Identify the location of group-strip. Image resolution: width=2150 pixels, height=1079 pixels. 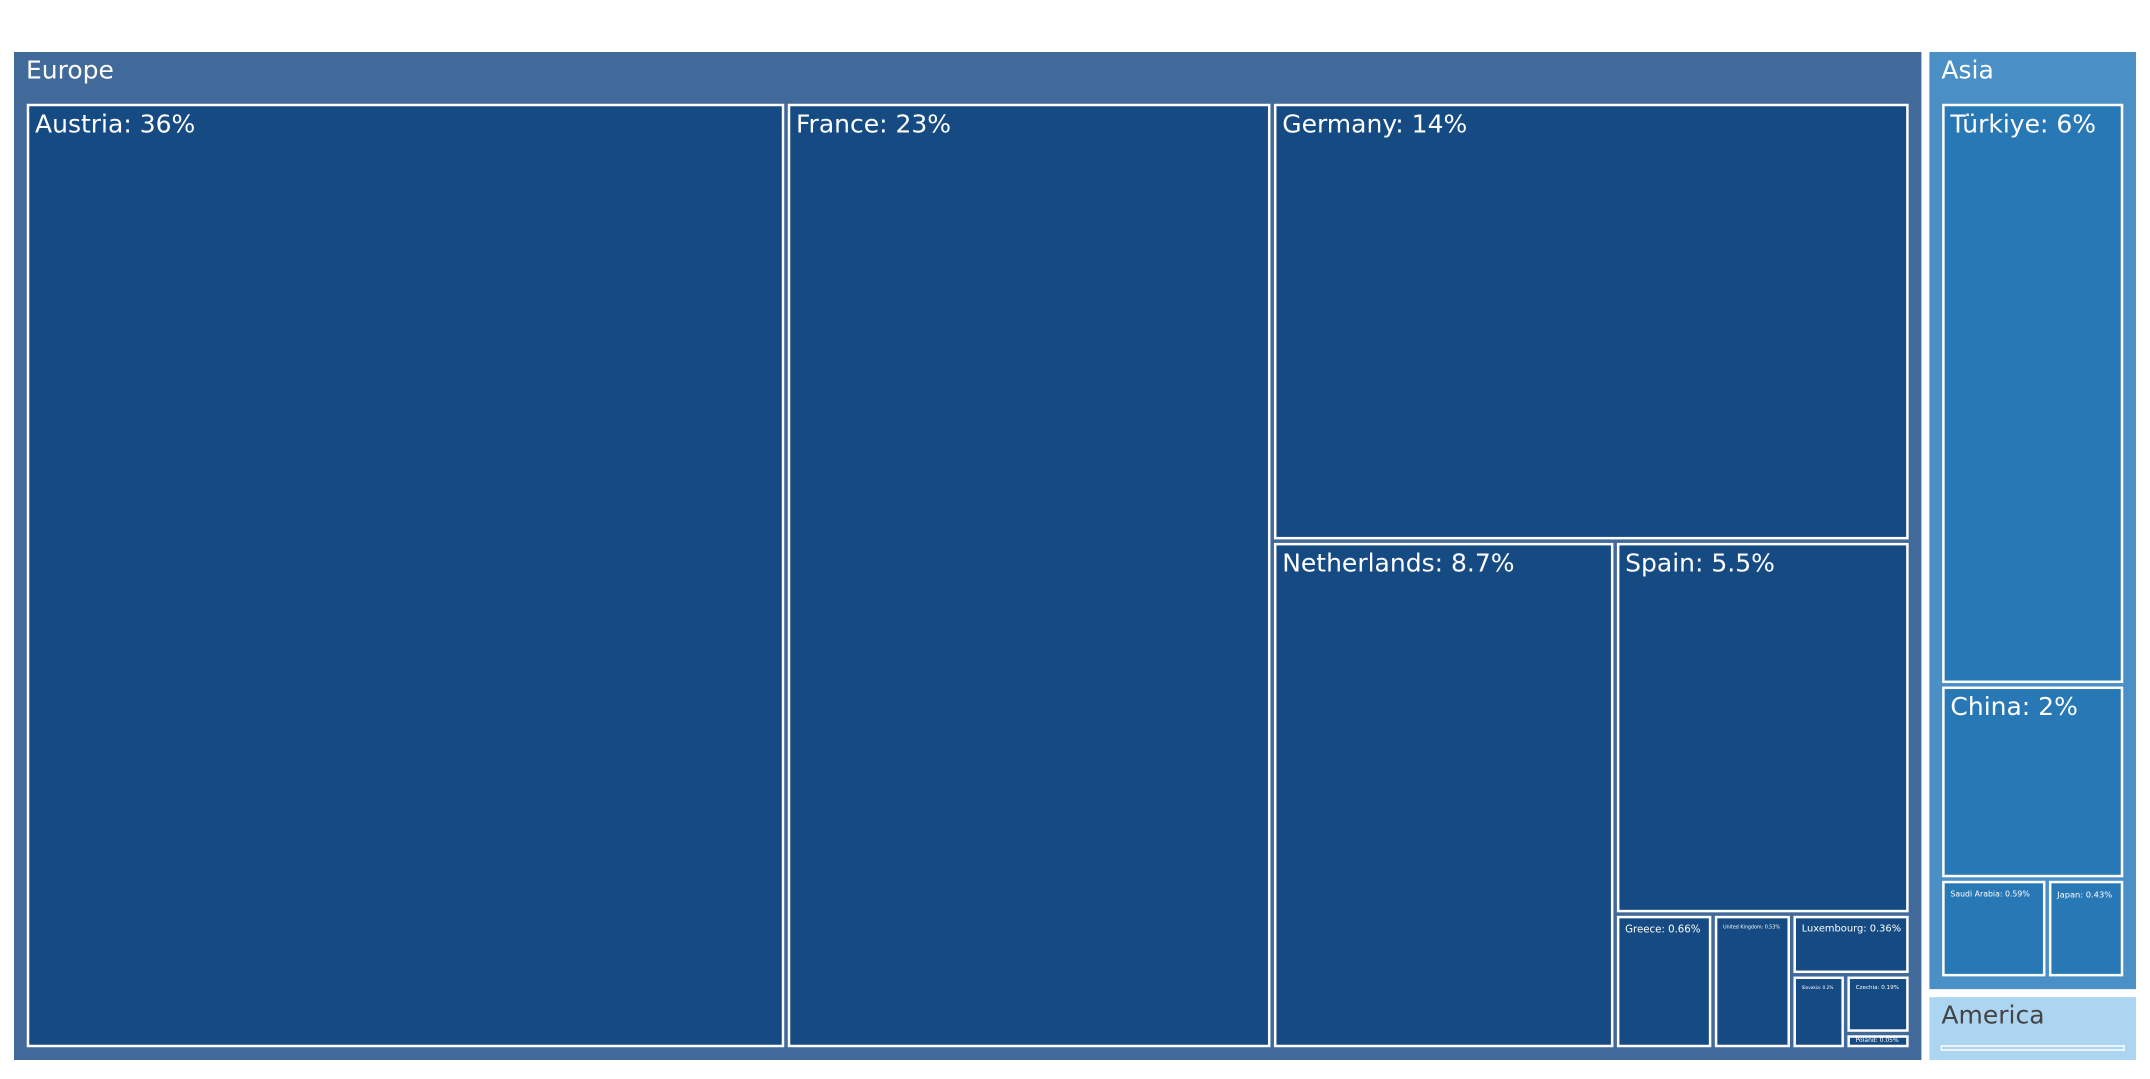
(2032, 1048).